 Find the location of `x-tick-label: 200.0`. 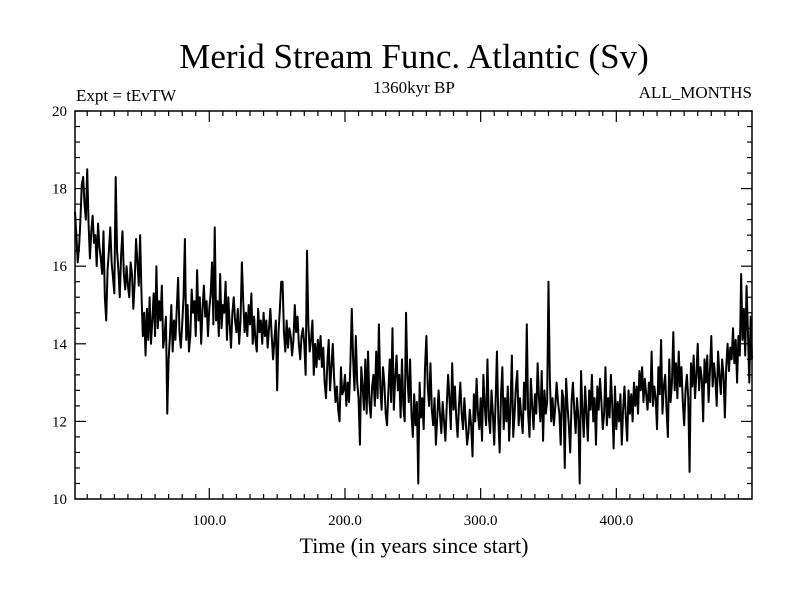

x-tick-label: 200.0 is located at coordinates (345, 521).